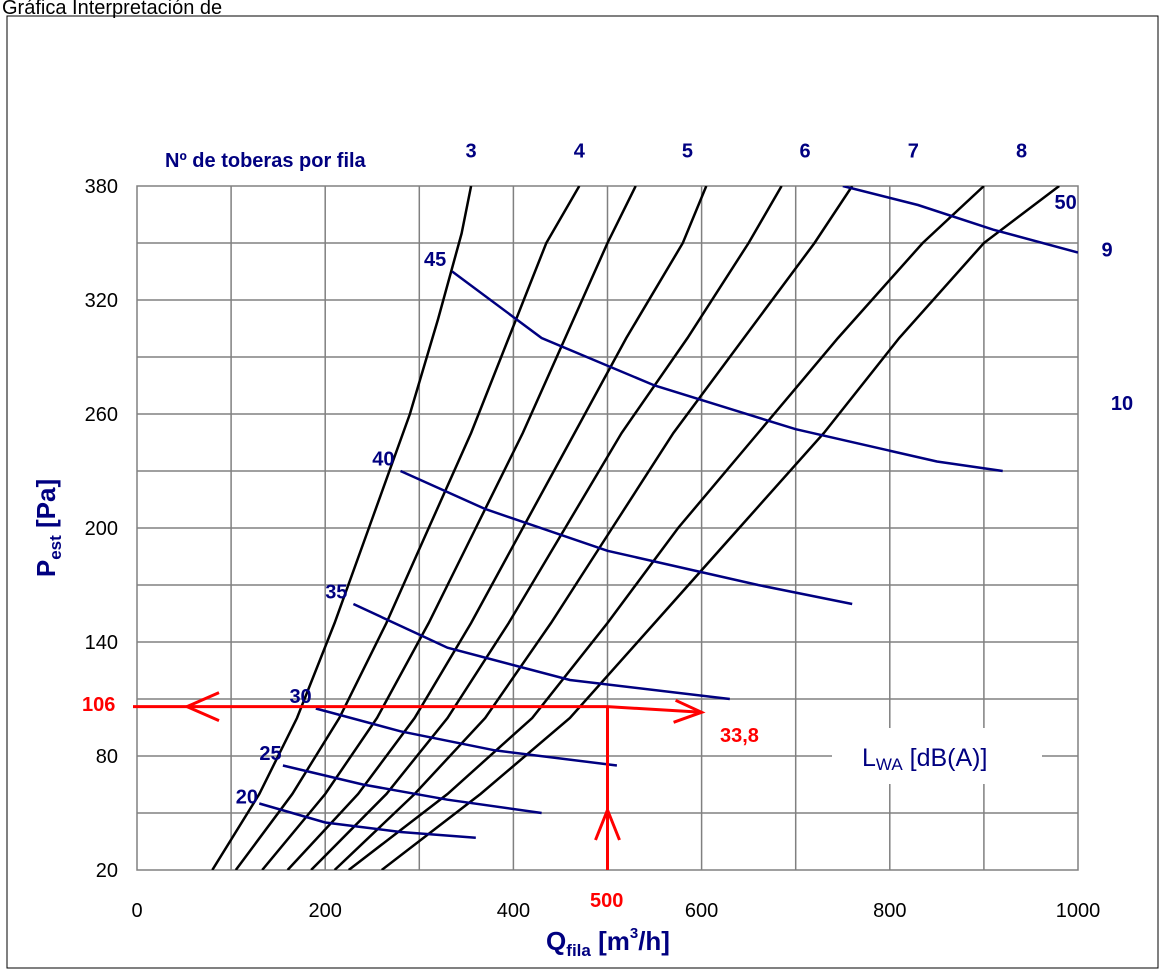  Describe the element at coordinates (889, 764) in the screenshot. I see `legend-label-sub: WA` at that location.